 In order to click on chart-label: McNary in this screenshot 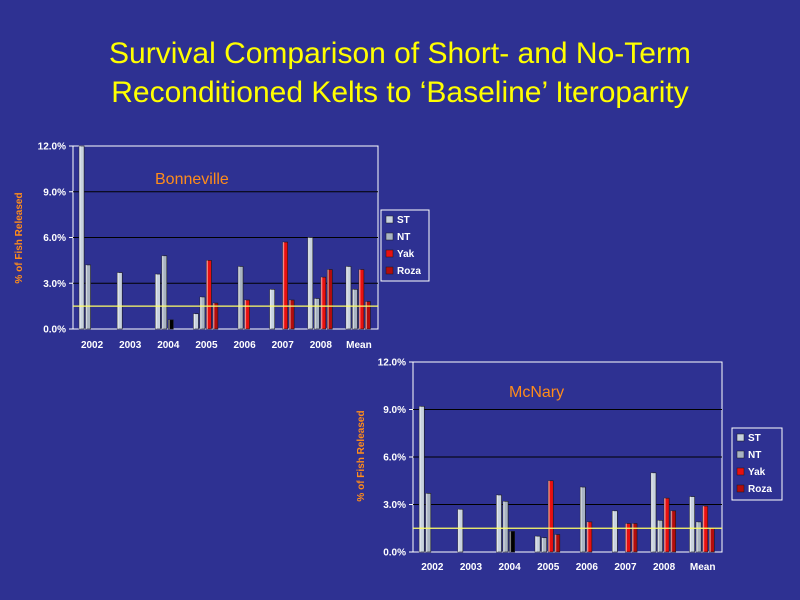, I will do `click(536, 392)`.